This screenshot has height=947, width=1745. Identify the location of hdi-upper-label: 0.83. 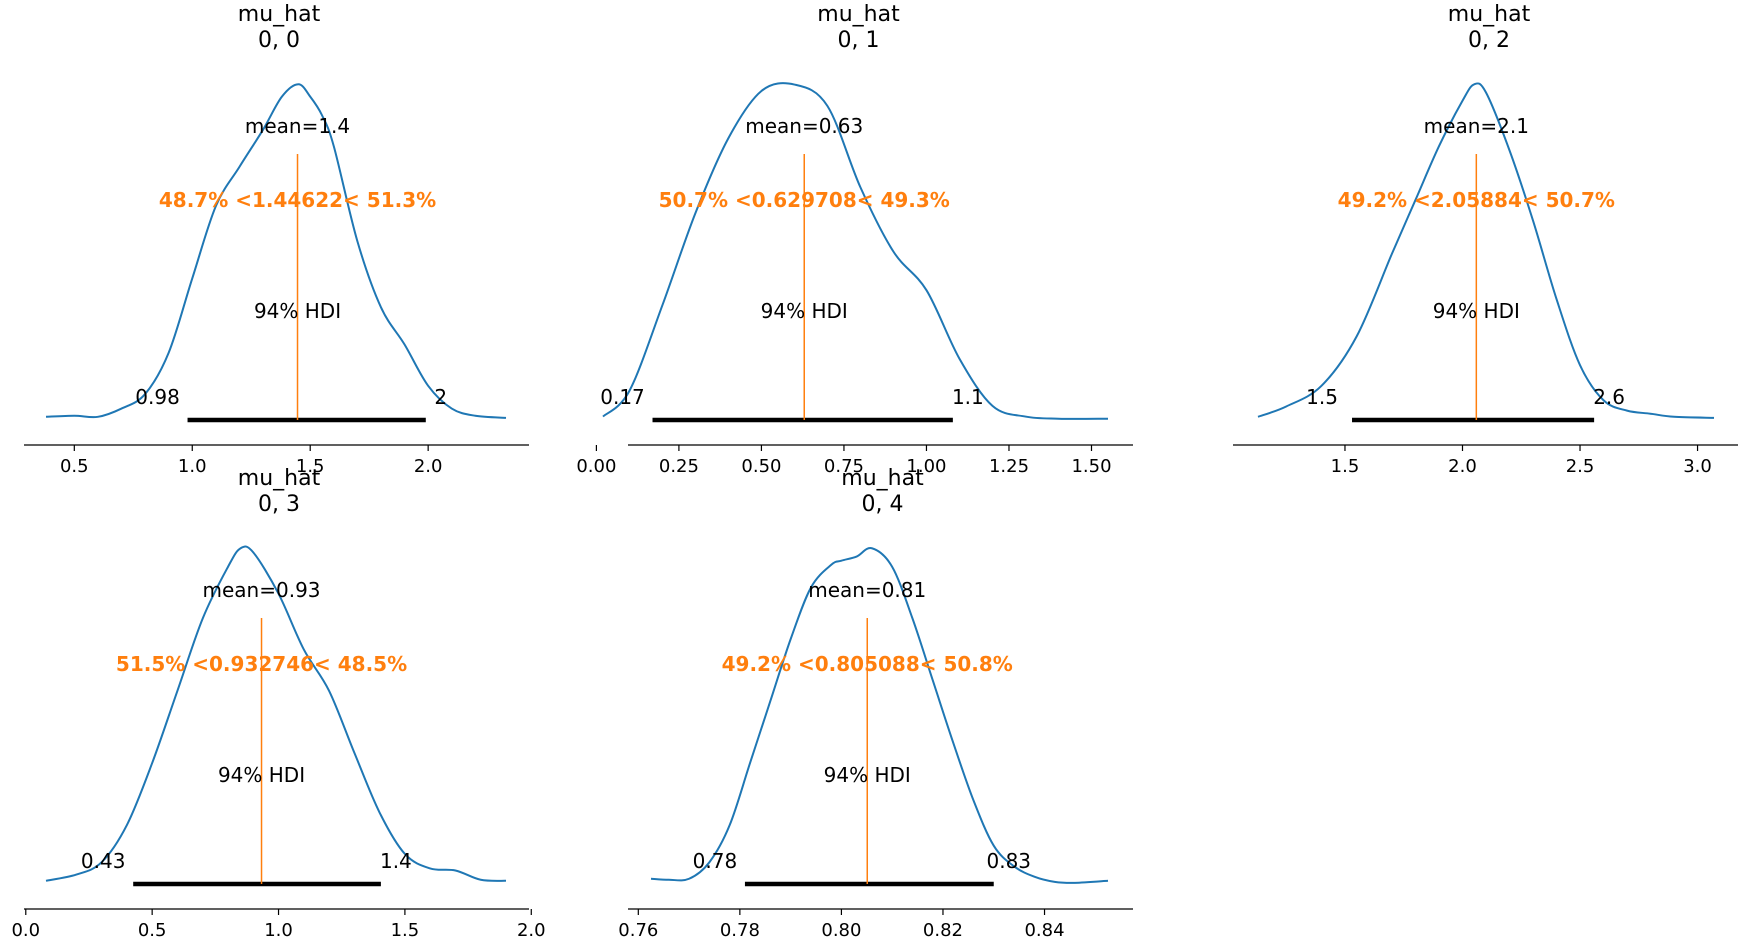
(1008, 861).